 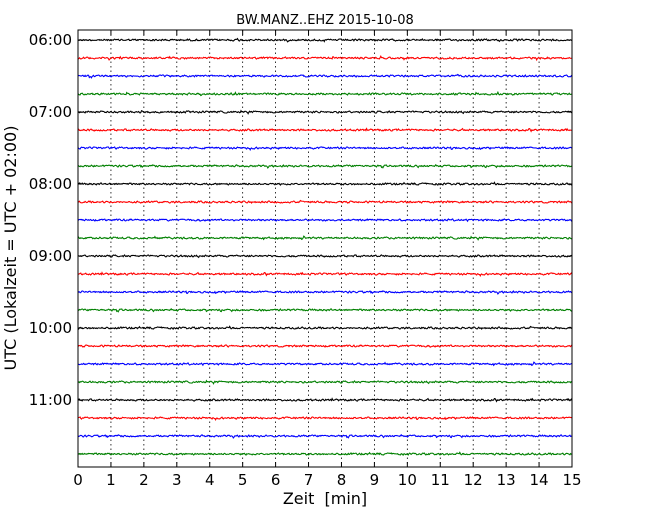 I want to click on x-tick-label-4: 4, so click(x=210, y=480).